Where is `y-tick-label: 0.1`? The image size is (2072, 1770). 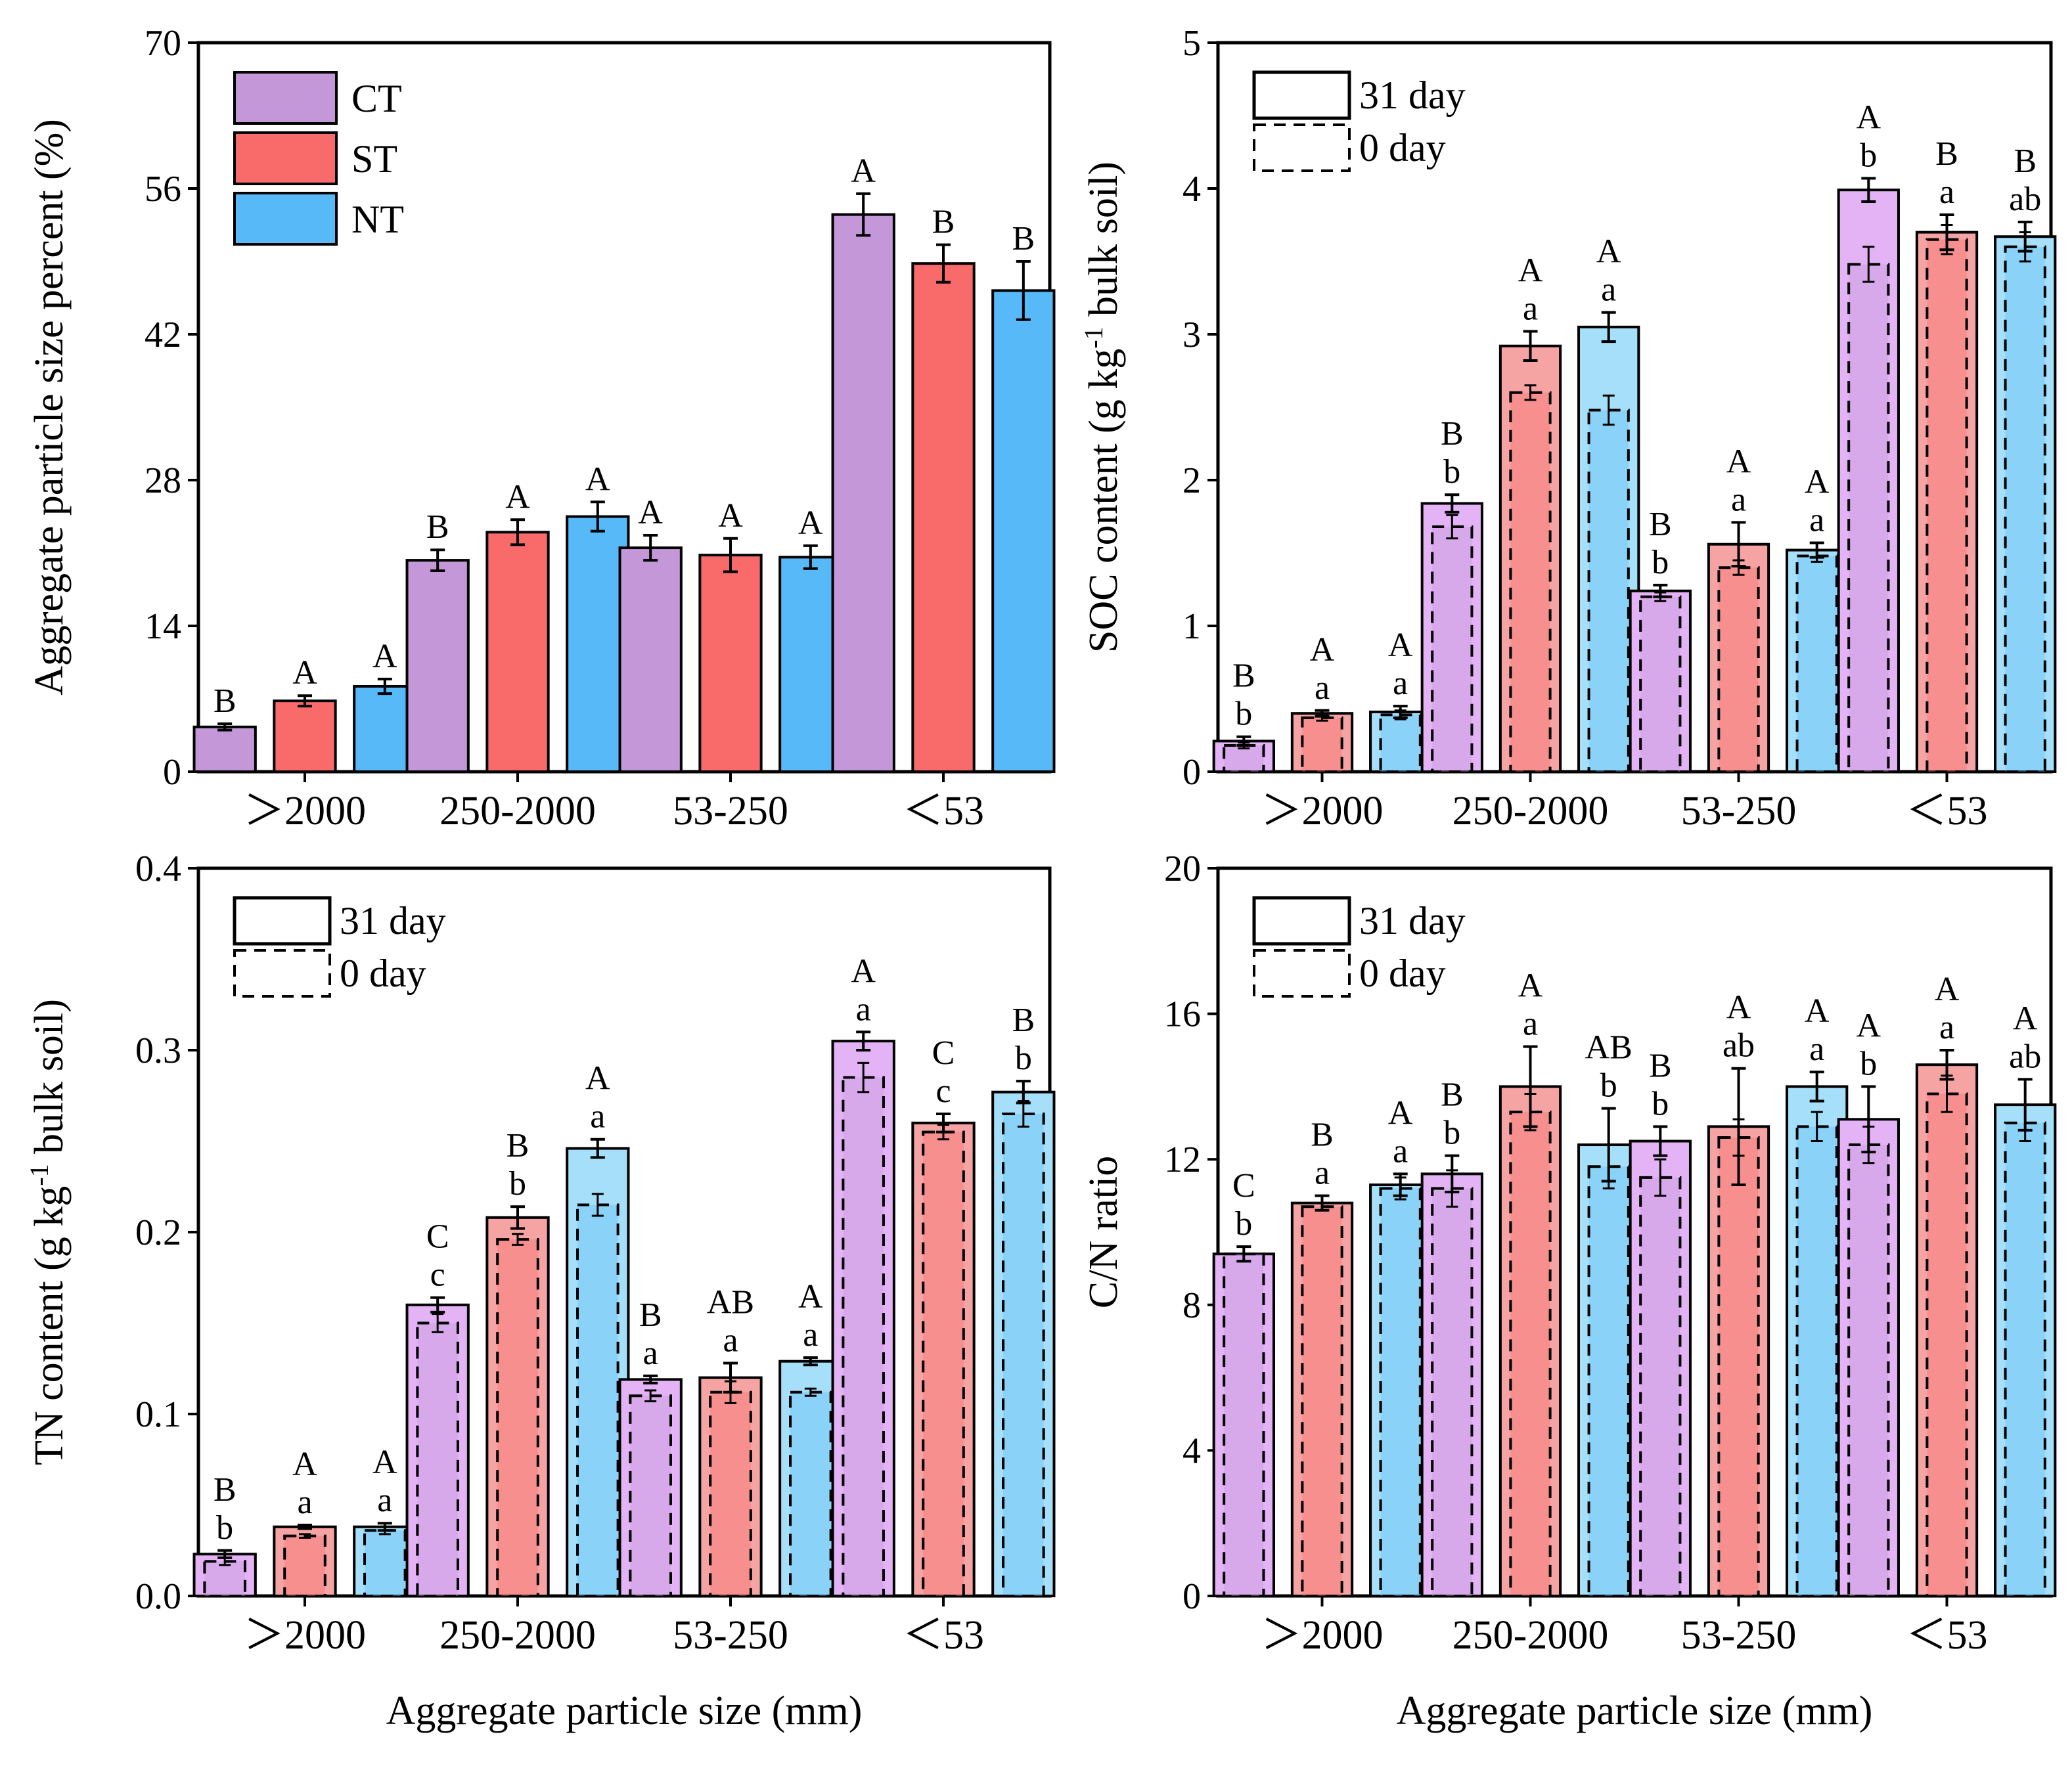
y-tick-label: 0.1 is located at coordinates (158, 1414).